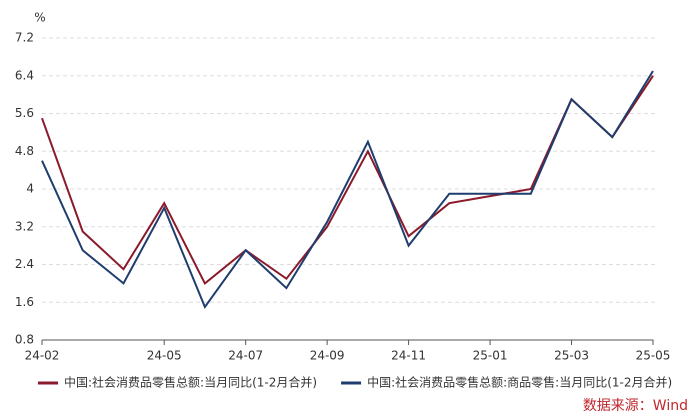 The width and height of the screenshot is (700, 420). What do you see at coordinates (24, 302) in the screenshot?
I see `y-tick-label: 1.6` at bounding box center [24, 302].